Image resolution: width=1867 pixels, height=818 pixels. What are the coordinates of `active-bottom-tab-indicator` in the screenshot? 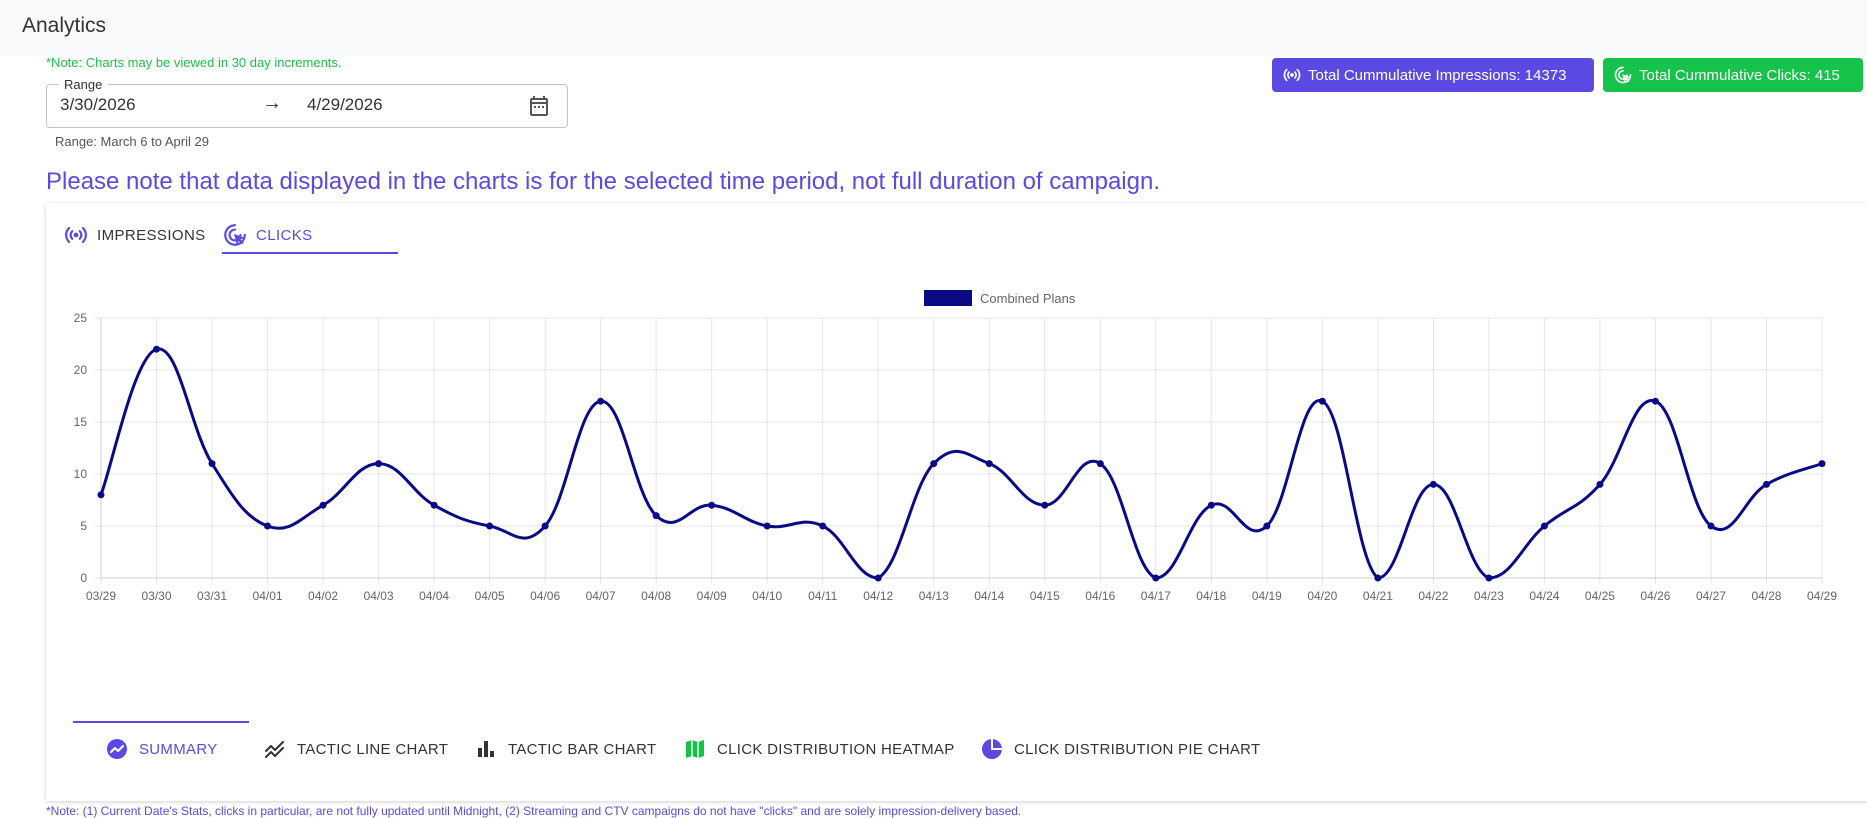 It's located at (161, 722).